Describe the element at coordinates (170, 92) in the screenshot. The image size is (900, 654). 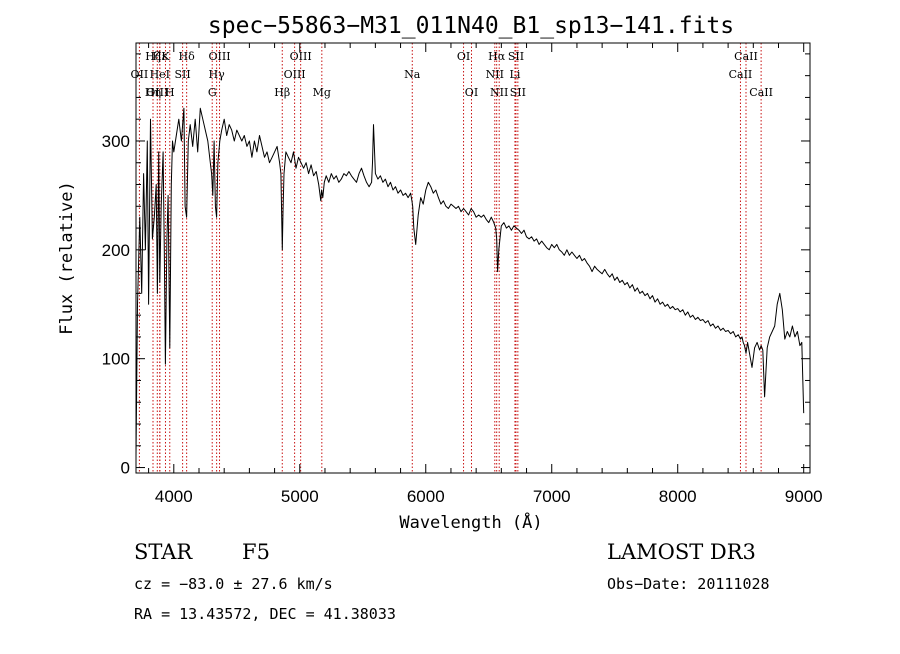
I see `line-label: H` at that location.